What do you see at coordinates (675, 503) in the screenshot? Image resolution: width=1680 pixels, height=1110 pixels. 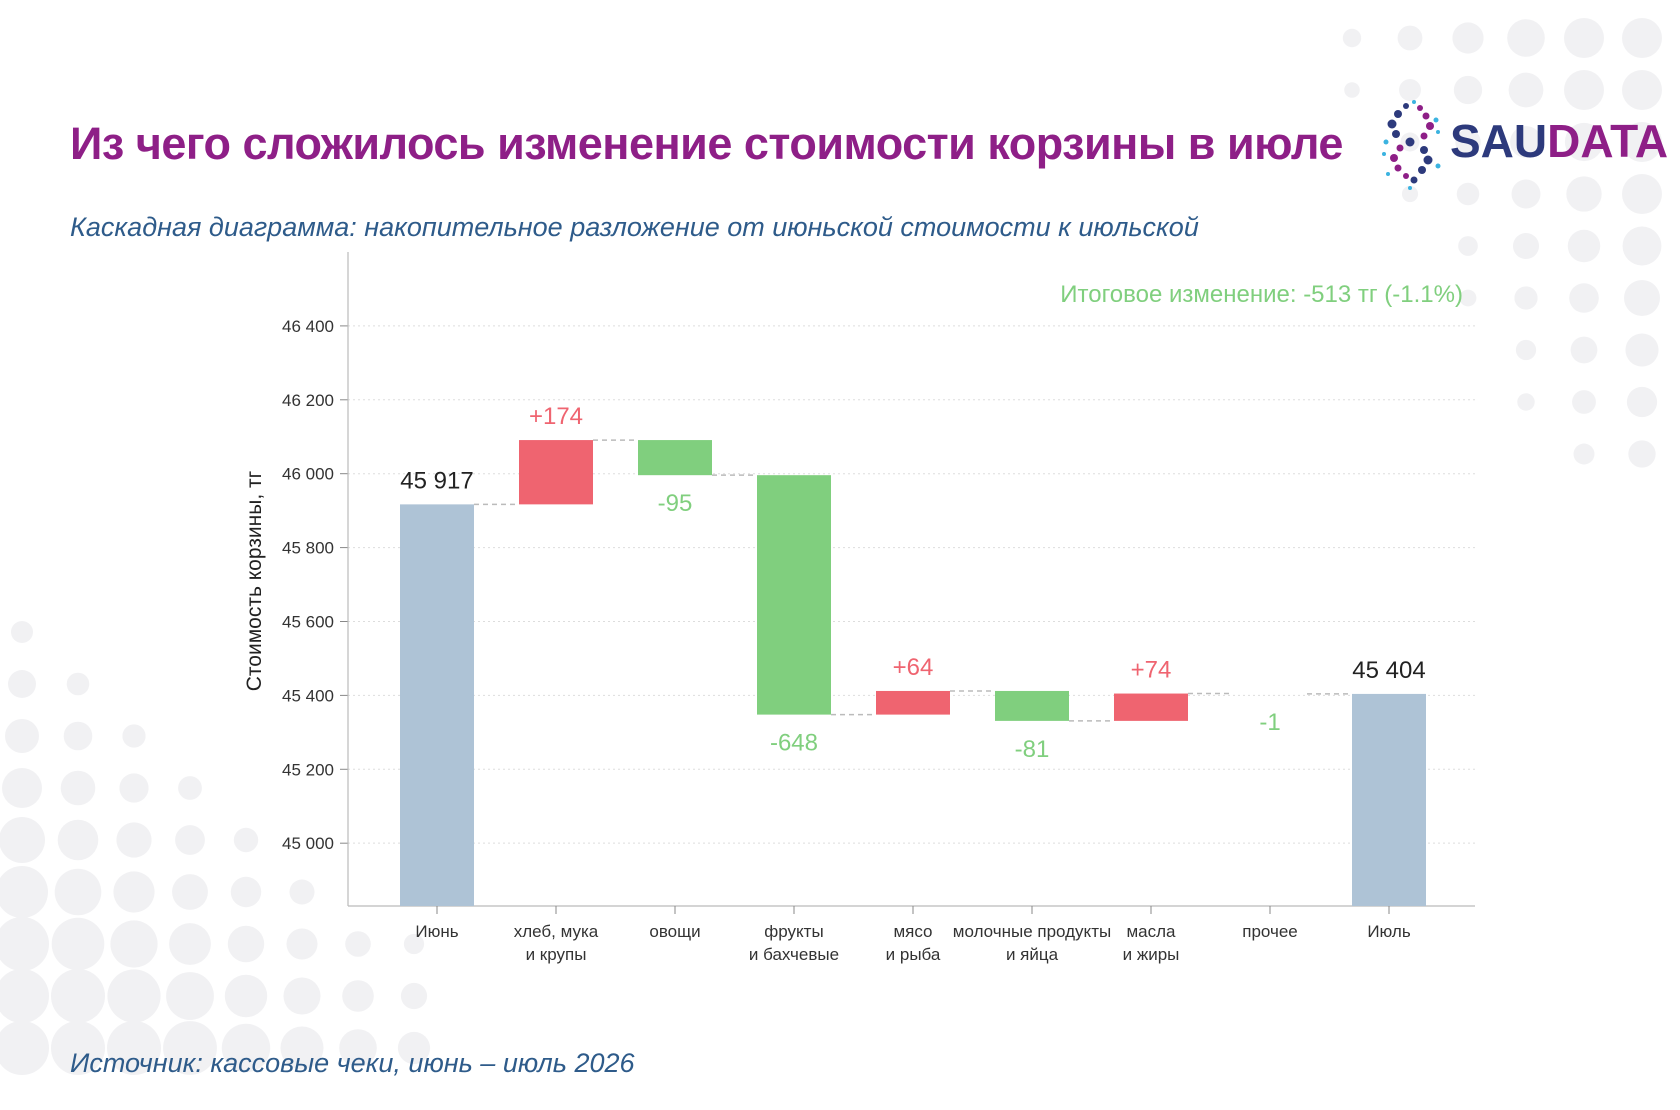 I see `data-label: -95` at bounding box center [675, 503].